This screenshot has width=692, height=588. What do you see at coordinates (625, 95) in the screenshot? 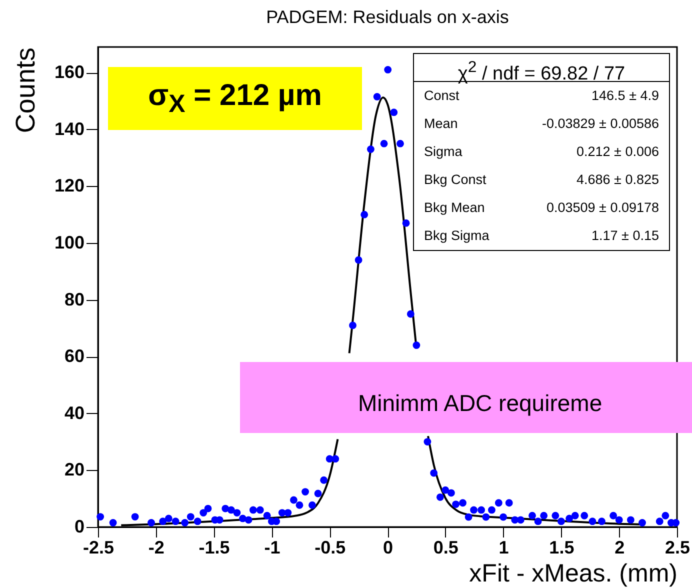
I see `annotation: 146.5 ± 4.9` at bounding box center [625, 95].